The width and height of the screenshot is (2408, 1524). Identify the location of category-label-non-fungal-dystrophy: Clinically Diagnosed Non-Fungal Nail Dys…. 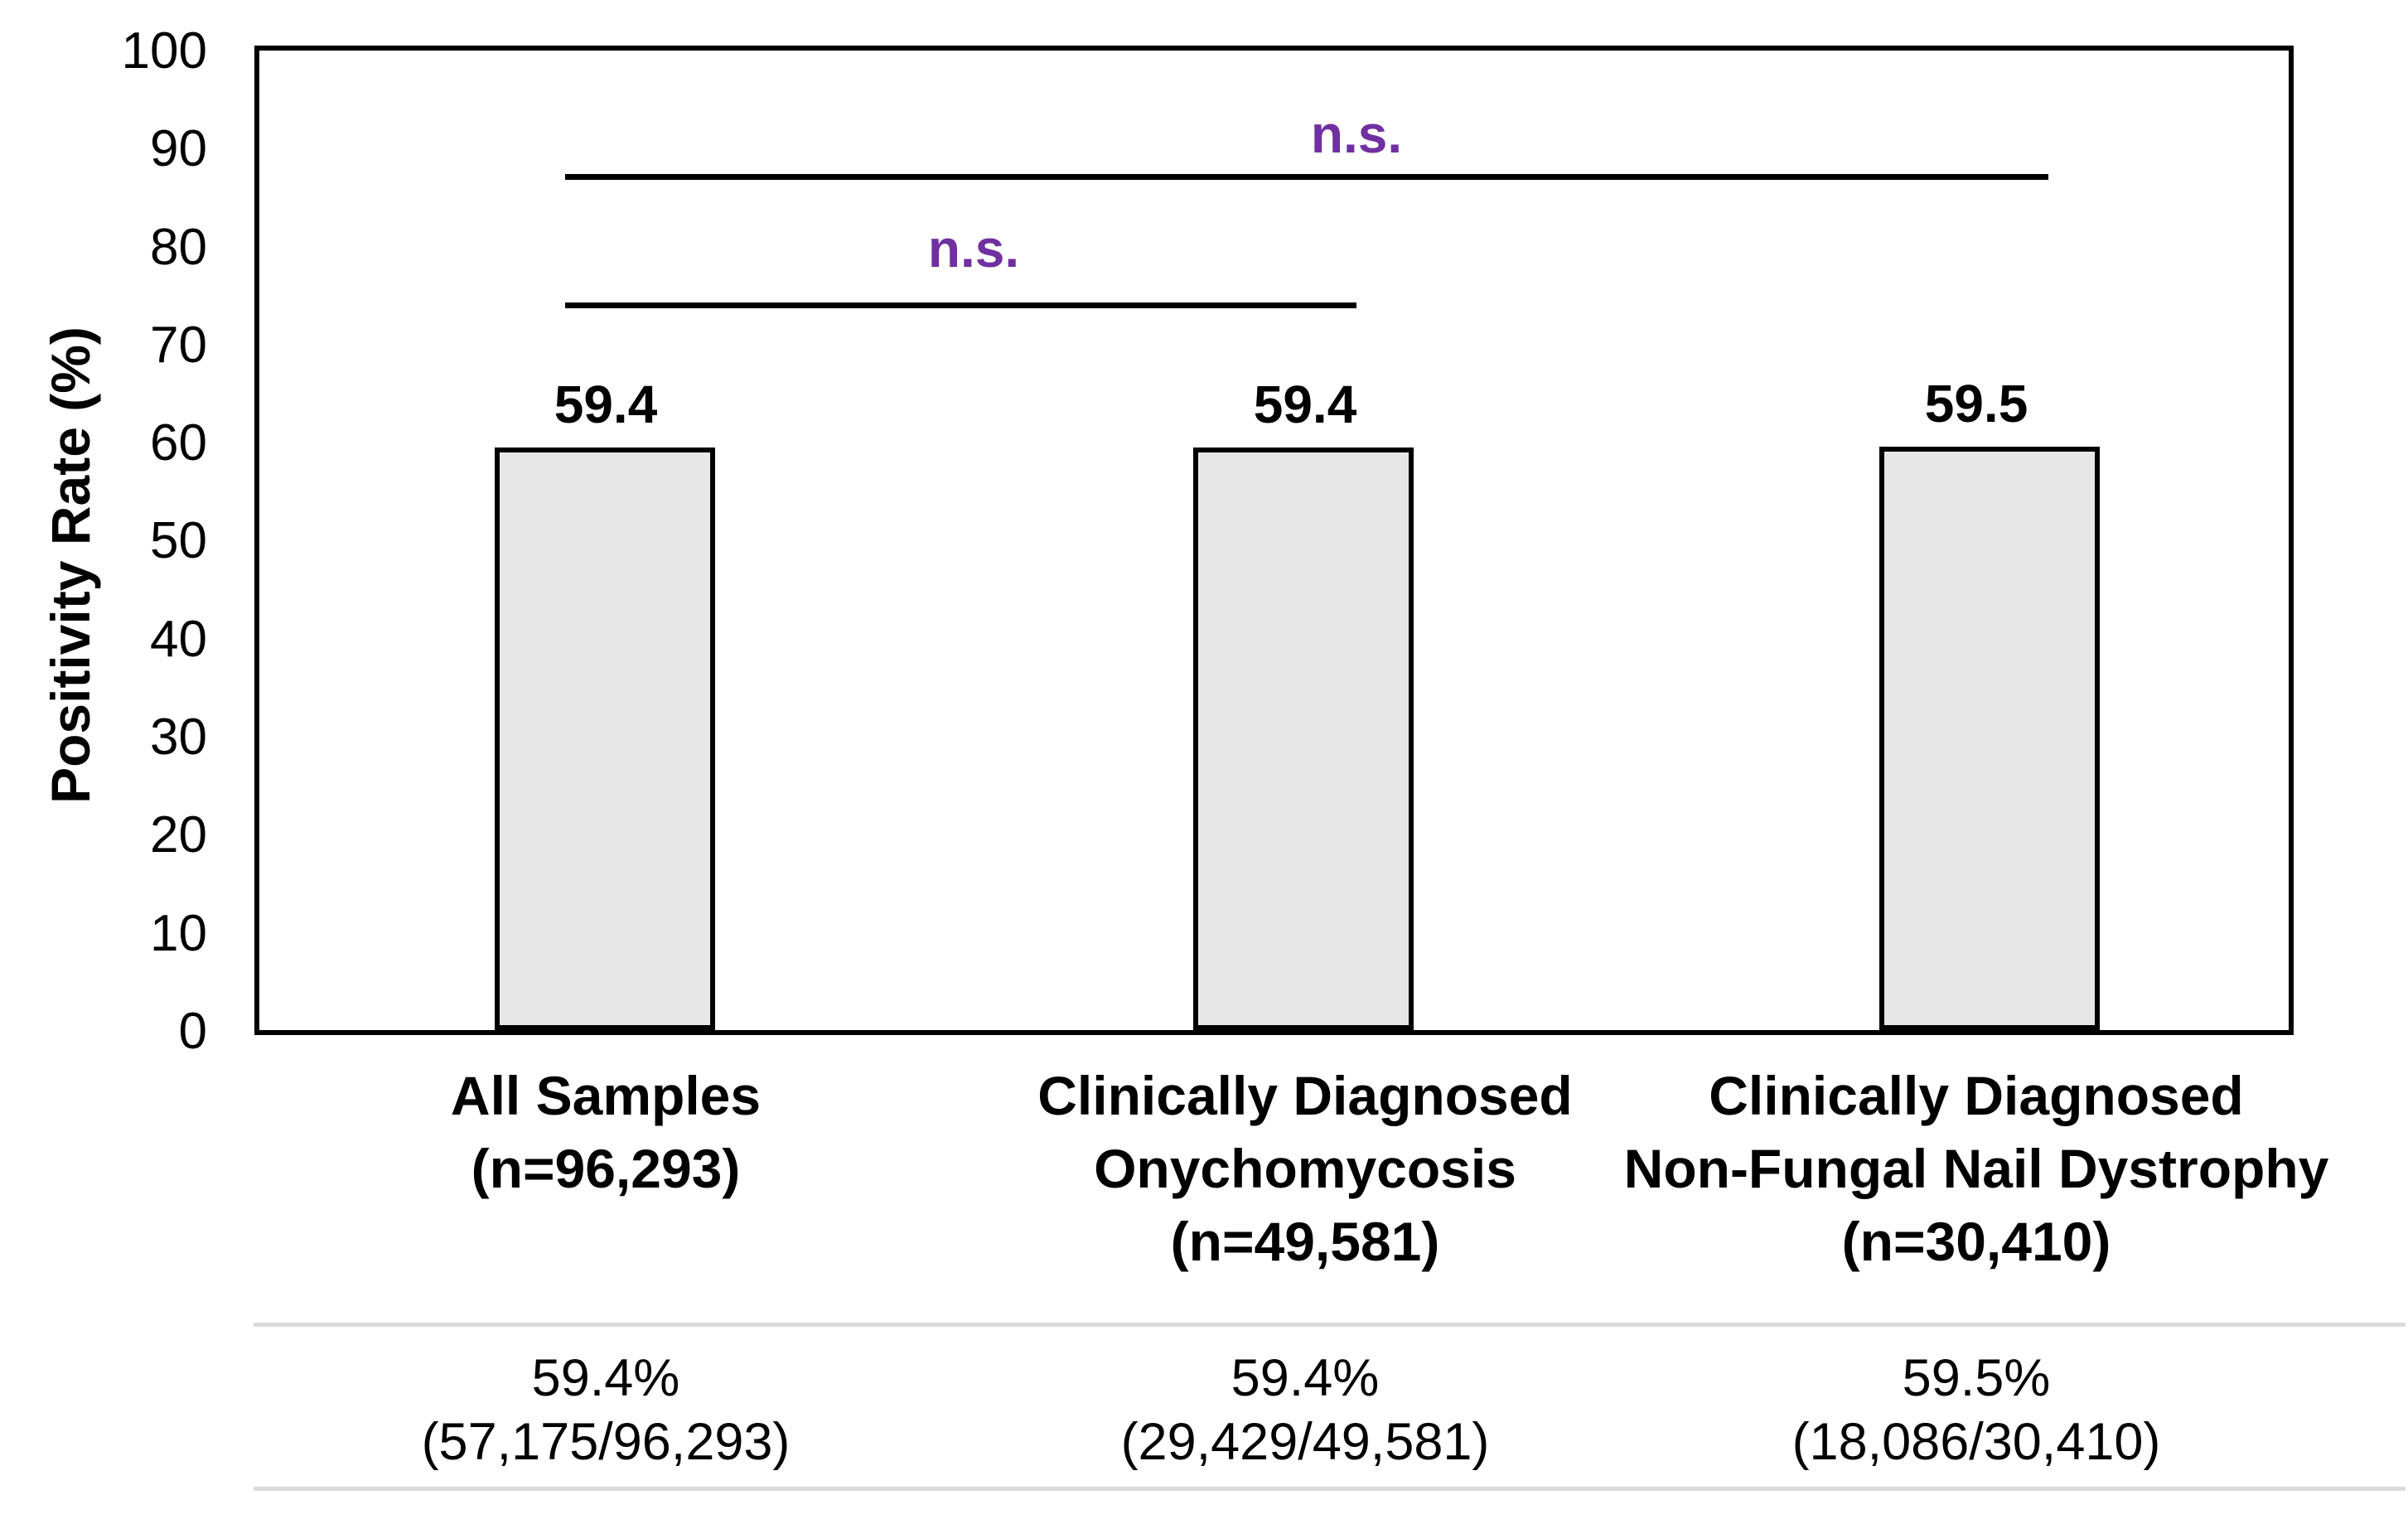
(1976, 1168).